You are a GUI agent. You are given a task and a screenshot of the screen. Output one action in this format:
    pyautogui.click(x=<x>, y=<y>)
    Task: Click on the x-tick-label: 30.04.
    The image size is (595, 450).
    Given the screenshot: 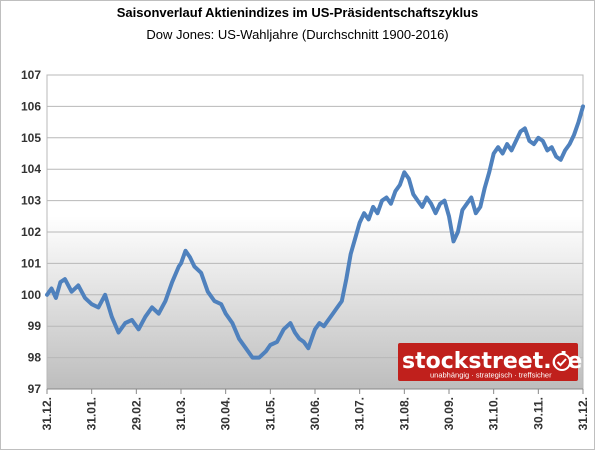 What is the action you would take?
    pyautogui.click(x=226, y=413)
    